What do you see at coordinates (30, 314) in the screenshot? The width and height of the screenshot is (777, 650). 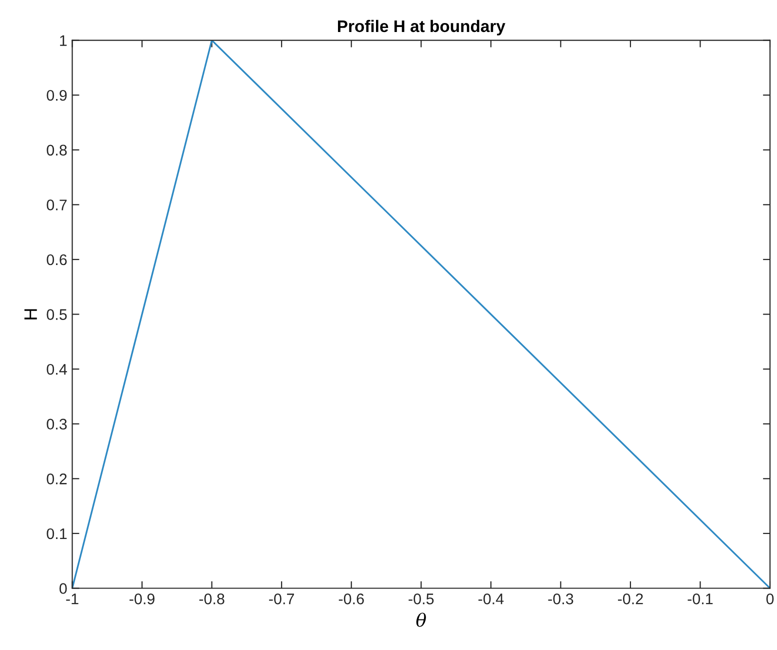 I see `y-axis-title: H` at bounding box center [30, 314].